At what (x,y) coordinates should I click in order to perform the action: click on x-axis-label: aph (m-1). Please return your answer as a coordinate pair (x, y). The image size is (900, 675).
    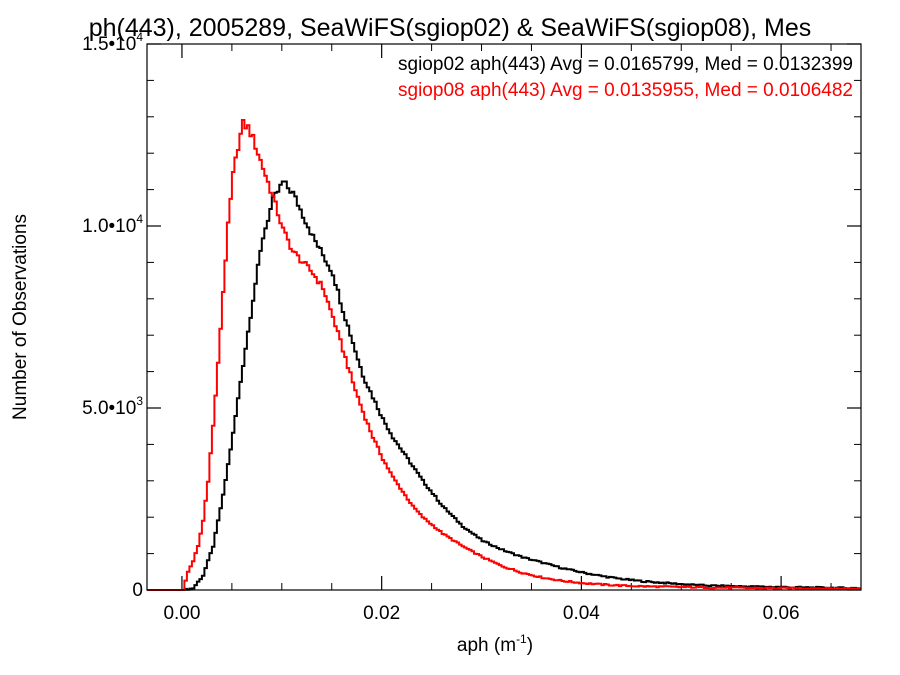
    Looking at the image, I should click on (495, 644).